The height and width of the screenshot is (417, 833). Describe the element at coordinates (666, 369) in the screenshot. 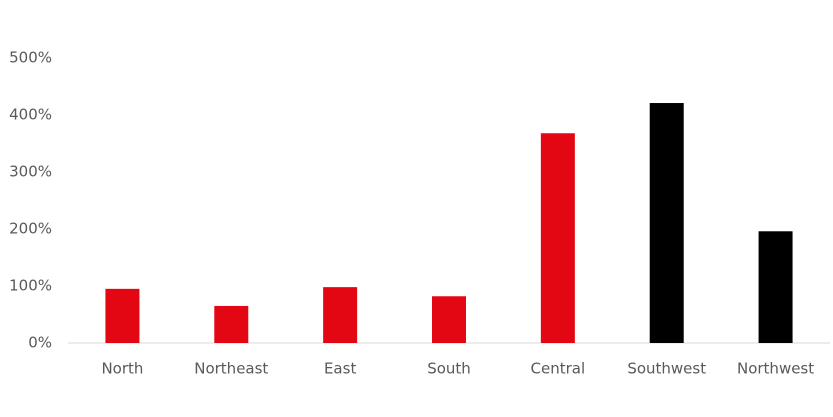

I see `x-tick-label: Southwest` at that location.